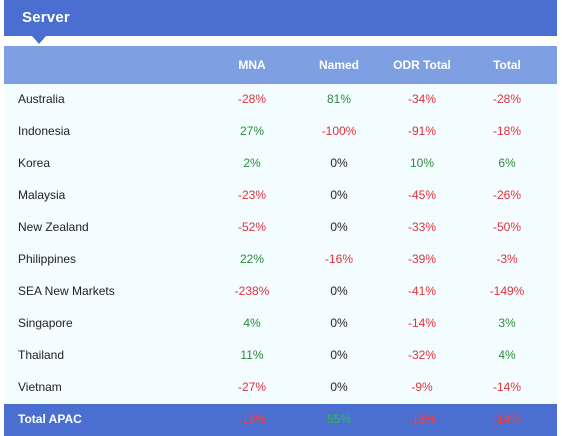 This screenshot has width=562, height=436. What do you see at coordinates (507, 65) in the screenshot?
I see `column-header-total: Total` at bounding box center [507, 65].